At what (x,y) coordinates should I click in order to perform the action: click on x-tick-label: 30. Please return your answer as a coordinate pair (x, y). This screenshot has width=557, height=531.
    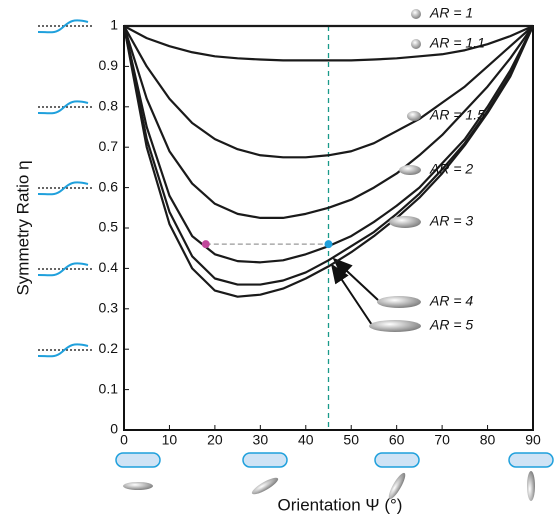
    Looking at the image, I should click on (261, 440).